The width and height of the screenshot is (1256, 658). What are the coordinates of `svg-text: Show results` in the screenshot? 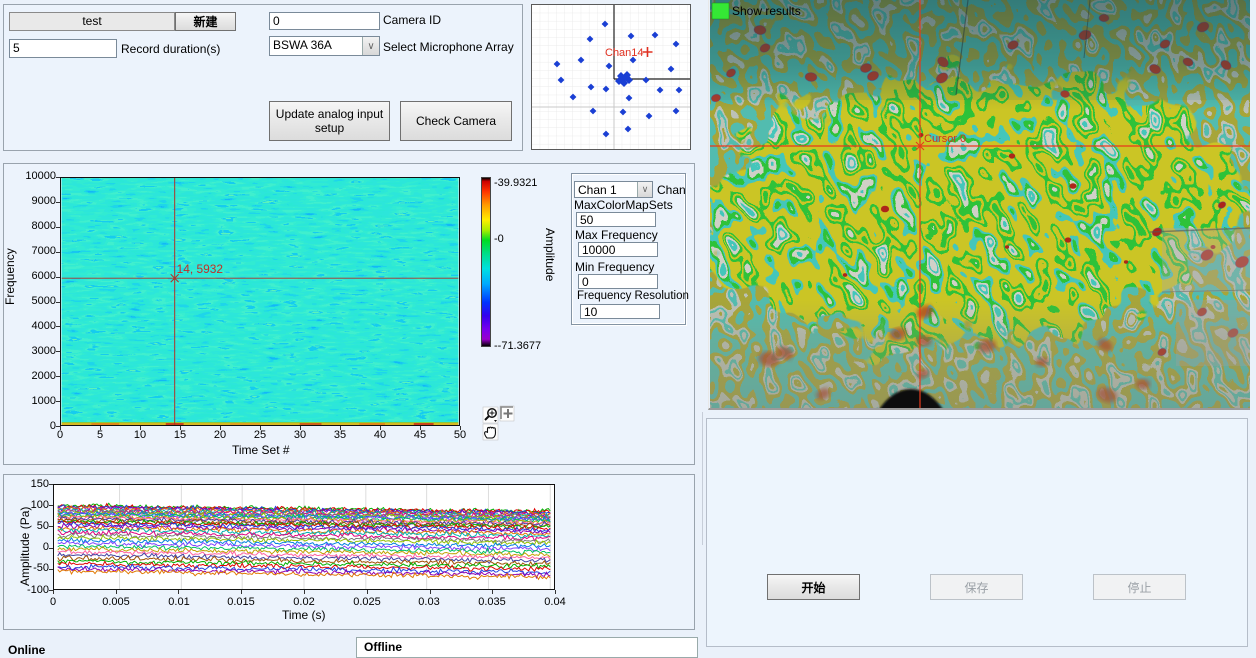 It's located at (766, 11).